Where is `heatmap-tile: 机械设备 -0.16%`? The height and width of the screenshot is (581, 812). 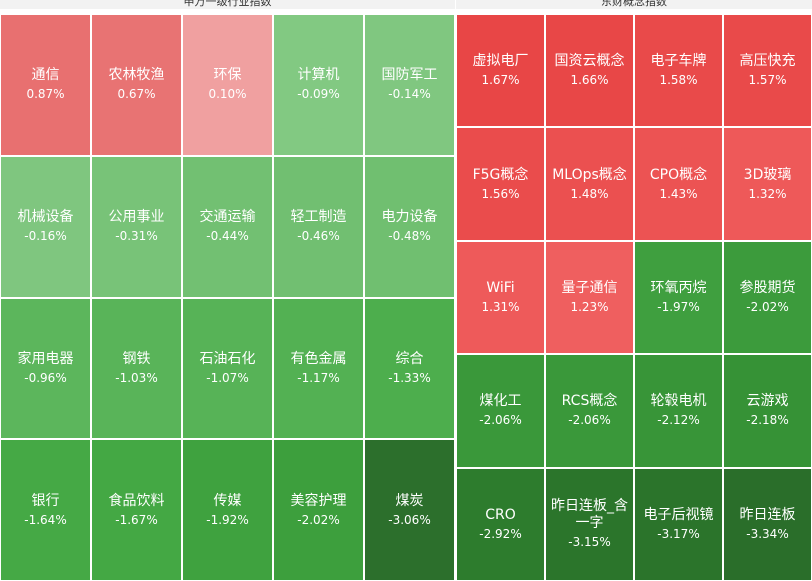
heatmap-tile: 机械设备 -0.16% is located at coordinates (45, 226).